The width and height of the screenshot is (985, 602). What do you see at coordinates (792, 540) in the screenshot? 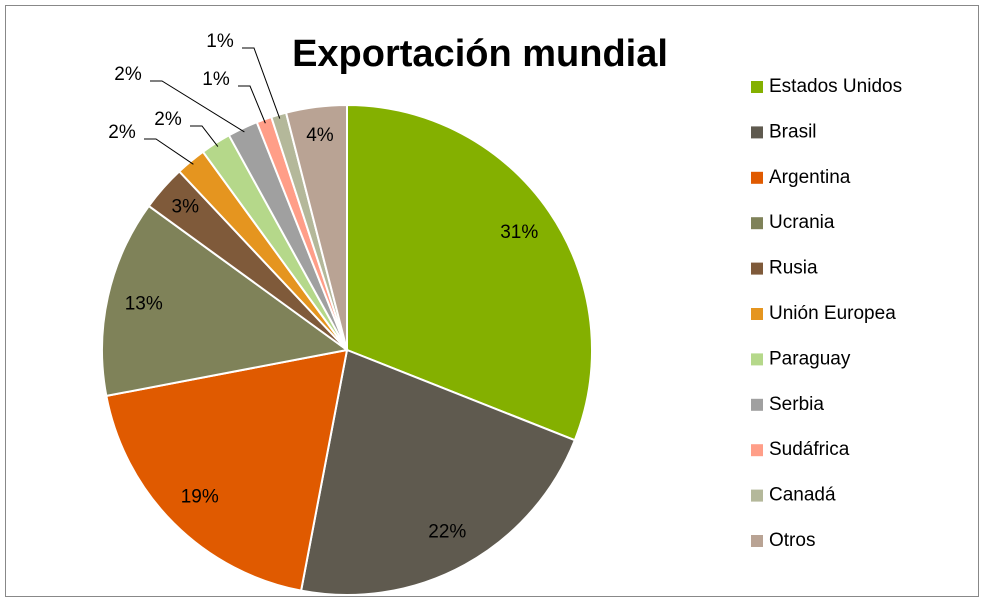
I see `legend-label: Otros` at bounding box center [792, 540].